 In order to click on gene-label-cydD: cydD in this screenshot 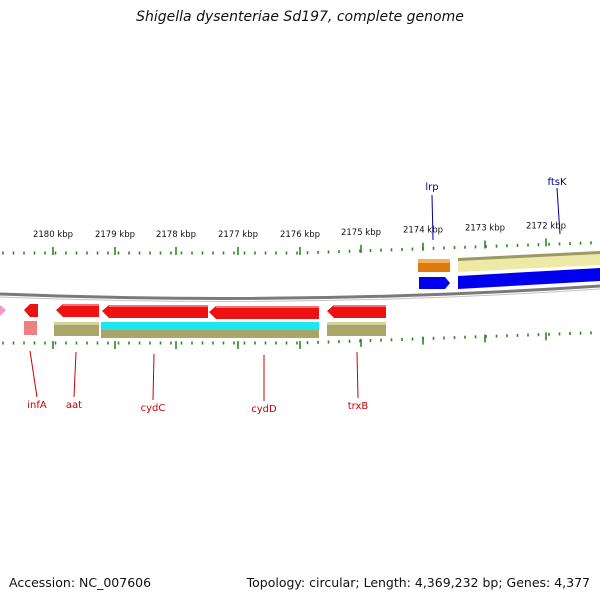, I will do `click(264, 409)`.